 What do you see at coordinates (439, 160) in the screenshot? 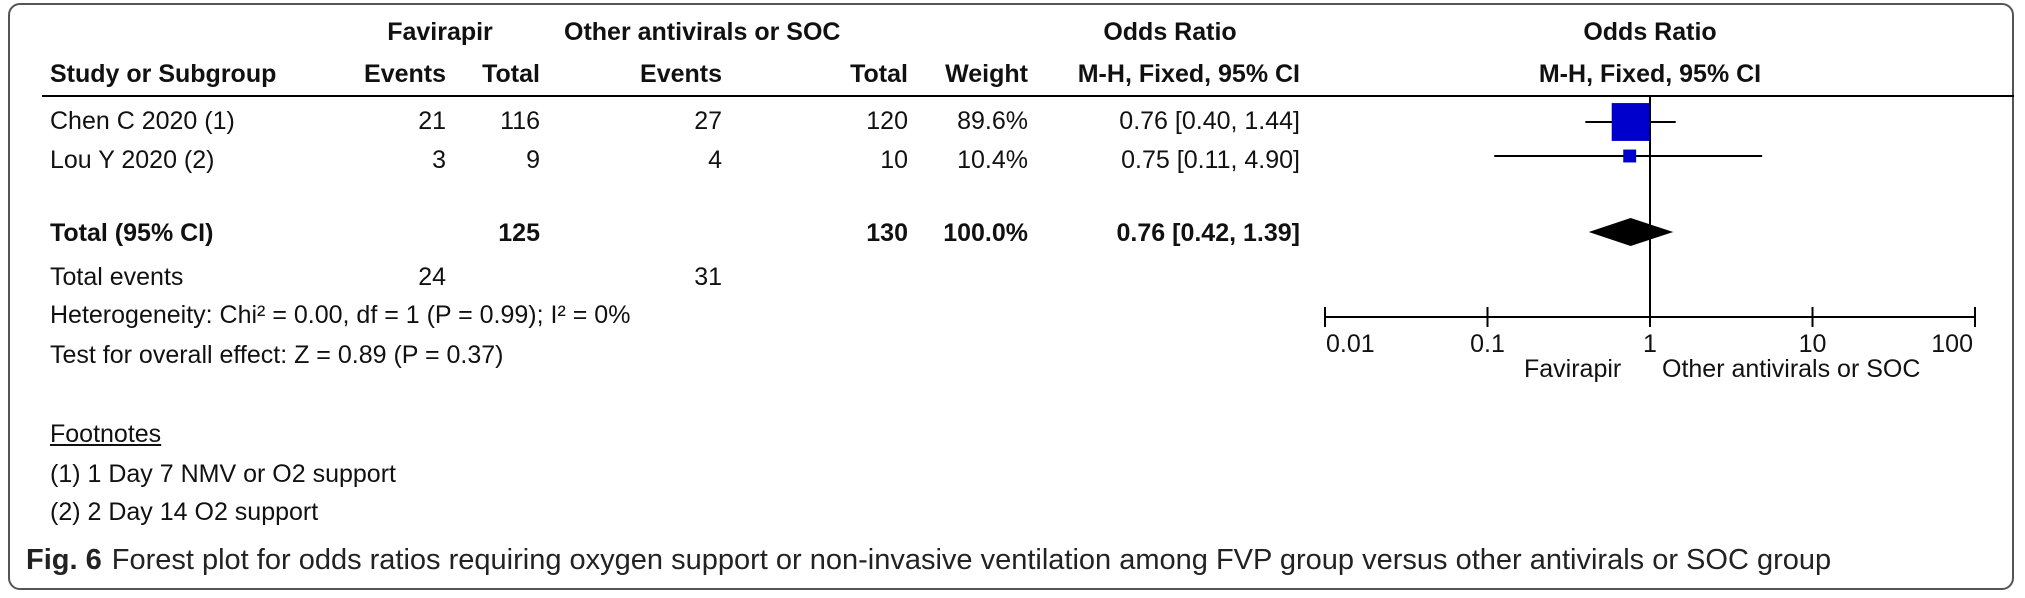
I see `study-events1: 3` at bounding box center [439, 160].